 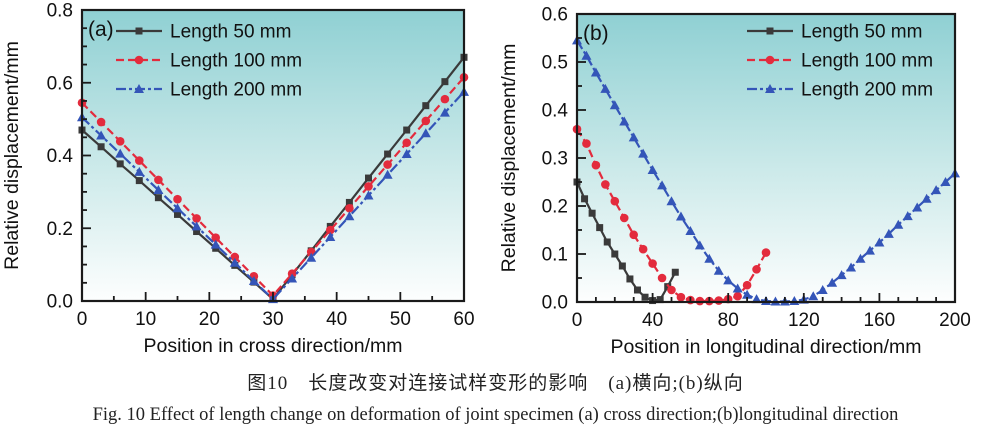 I want to click on caption-chinese: 图10 长度改变对连接试样变形的影响 (a)横向;(b)纵向, so click(x=495, y=383).